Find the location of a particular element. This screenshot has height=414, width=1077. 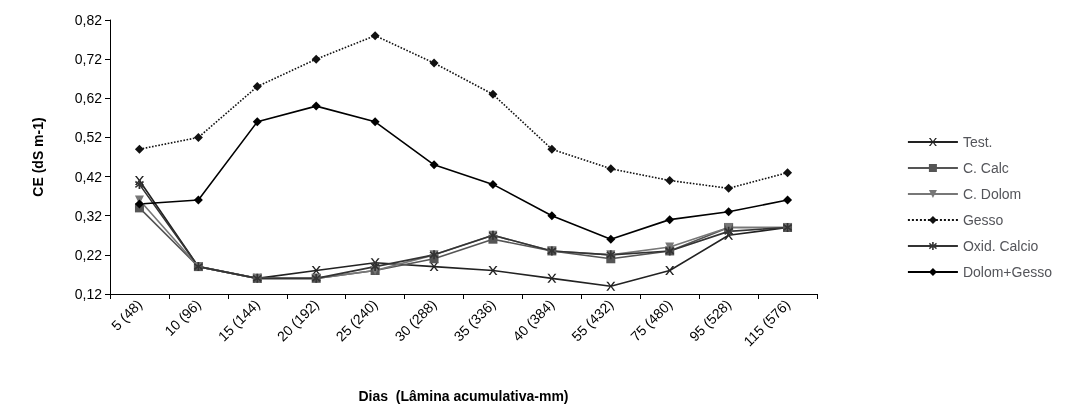

legend-label: Dolom+Gesso is located at coordinates (1007, 272).